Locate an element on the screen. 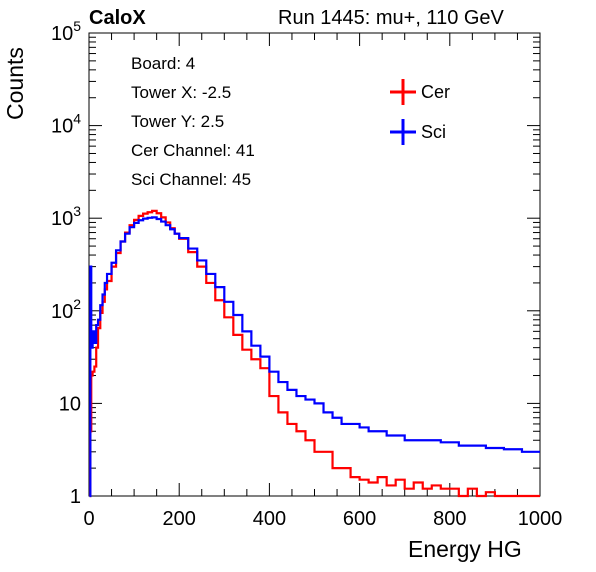 Image resolution: width=596 pixels, height=572 pixels. x-tick-label: 800 is located at coordinates (449, 519).